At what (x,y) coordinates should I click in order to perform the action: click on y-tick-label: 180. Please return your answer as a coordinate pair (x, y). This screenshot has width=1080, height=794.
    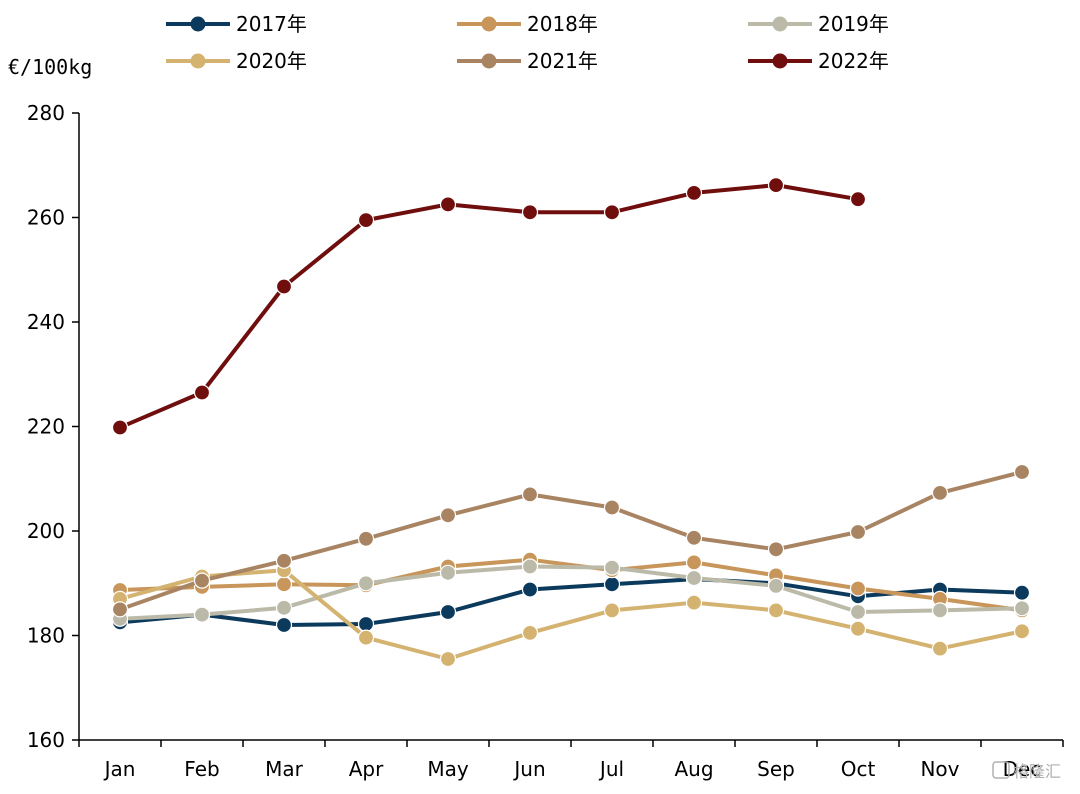
    Looking at the image, I should click on (46, 636).